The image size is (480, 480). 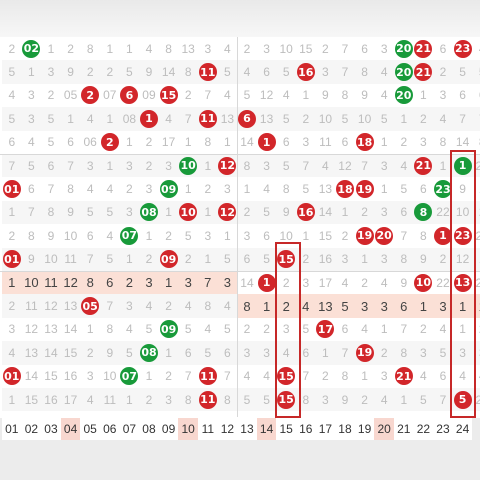 I want to click on red-ball: 13, so click(x=462, y=282).